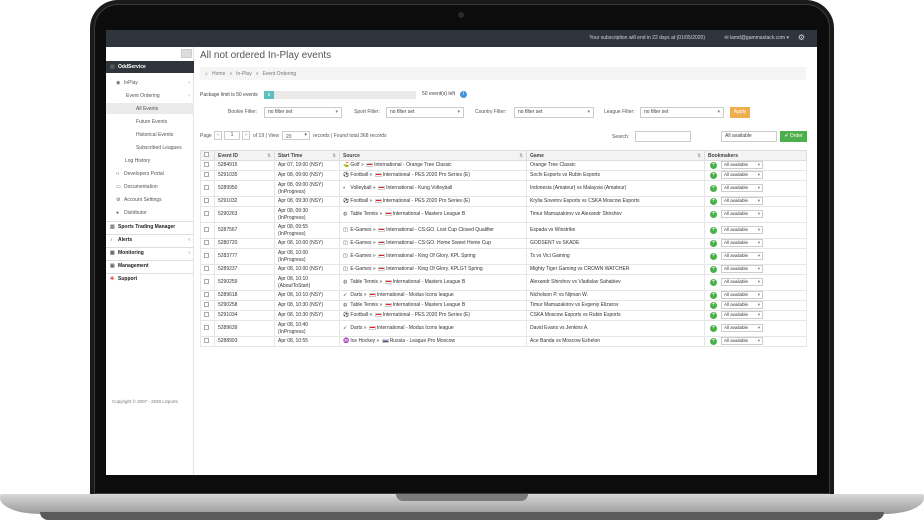  Describe the element at coordinates (232, 135) in the screenshot. I see `page-input: 1` at that location.